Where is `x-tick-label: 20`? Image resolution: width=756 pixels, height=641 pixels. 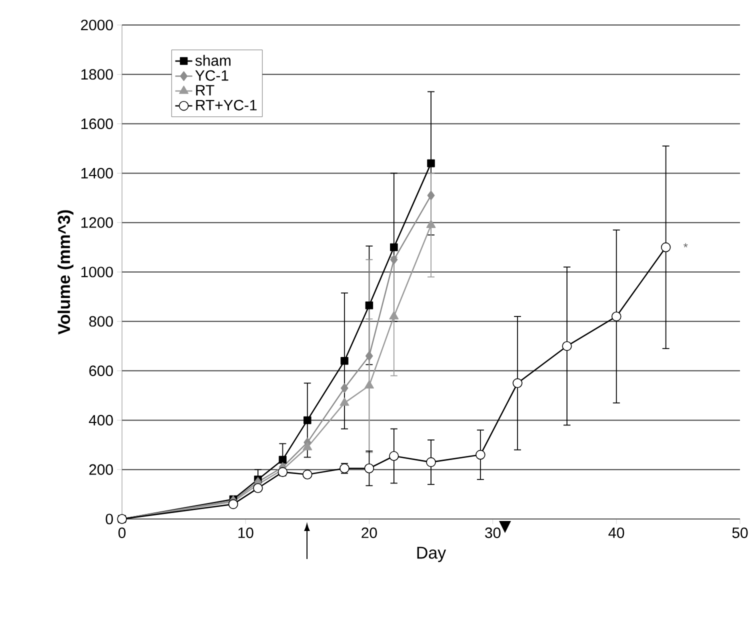 x-tick-label: 20 is located at coordinates (369, 533).